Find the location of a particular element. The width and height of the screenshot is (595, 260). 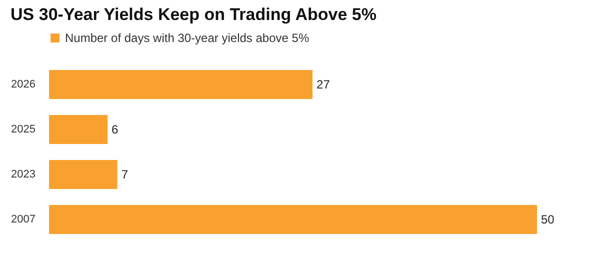

y-tick-label: 2007 is located at coordinates (23, 220).